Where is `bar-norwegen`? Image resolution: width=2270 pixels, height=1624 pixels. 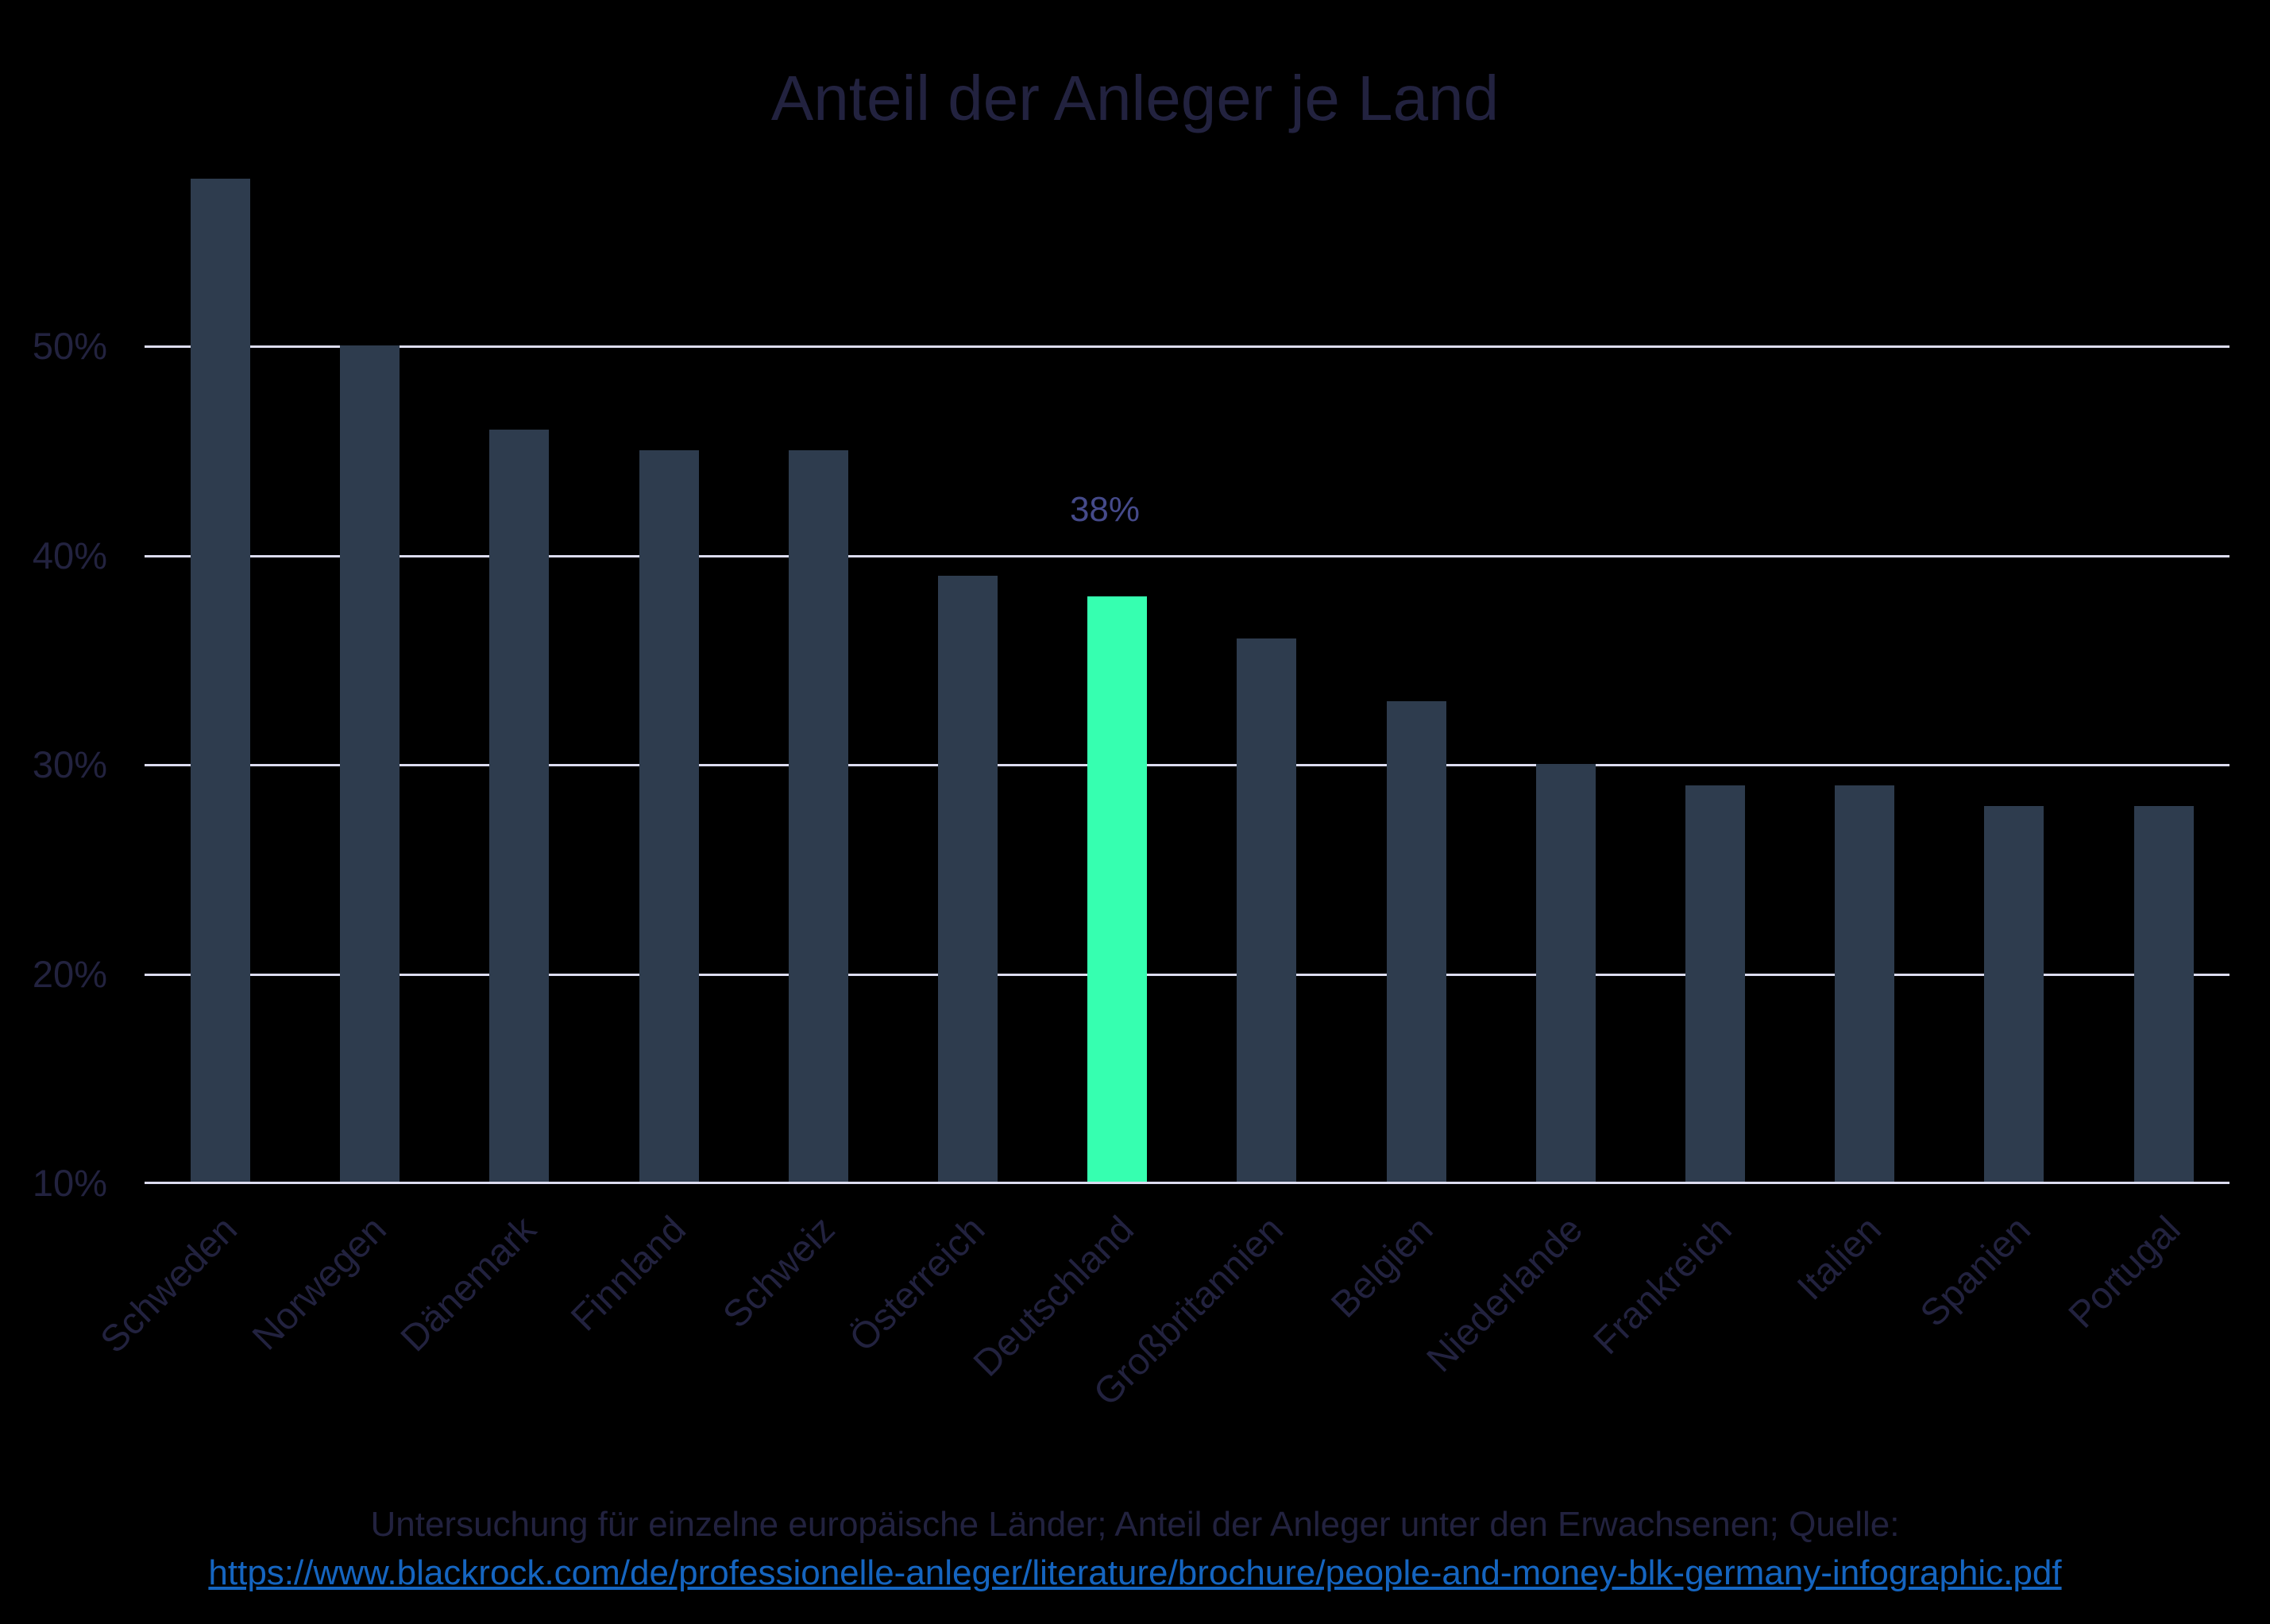 bar-norwegen is located at coordinates (370, 763).